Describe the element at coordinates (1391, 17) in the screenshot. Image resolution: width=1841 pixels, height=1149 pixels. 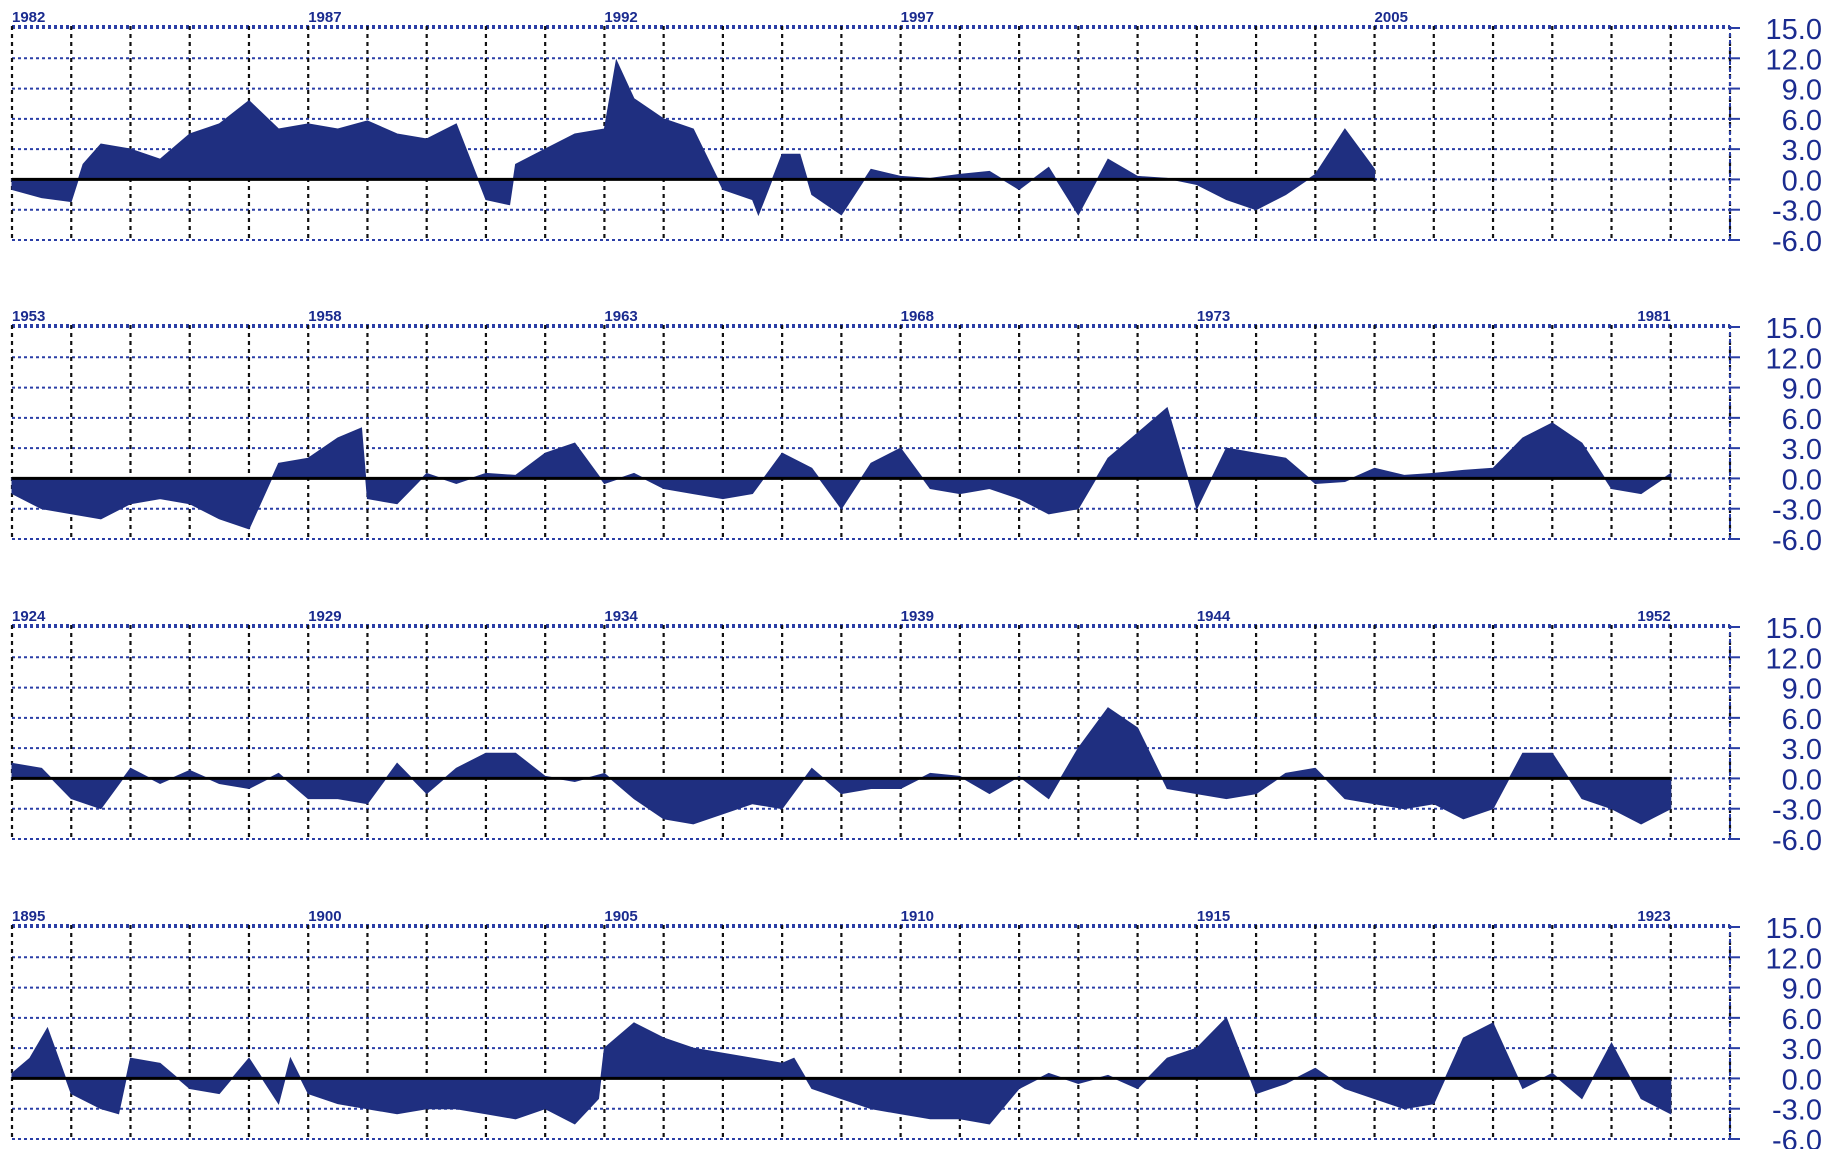
I see `year-label: 2005` at that location.